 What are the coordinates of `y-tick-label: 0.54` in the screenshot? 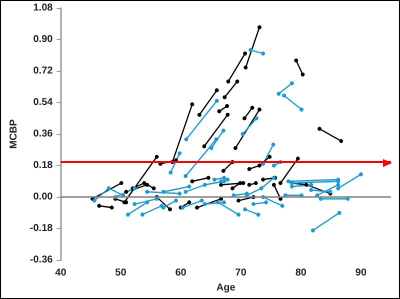 It's located at (43, 102).